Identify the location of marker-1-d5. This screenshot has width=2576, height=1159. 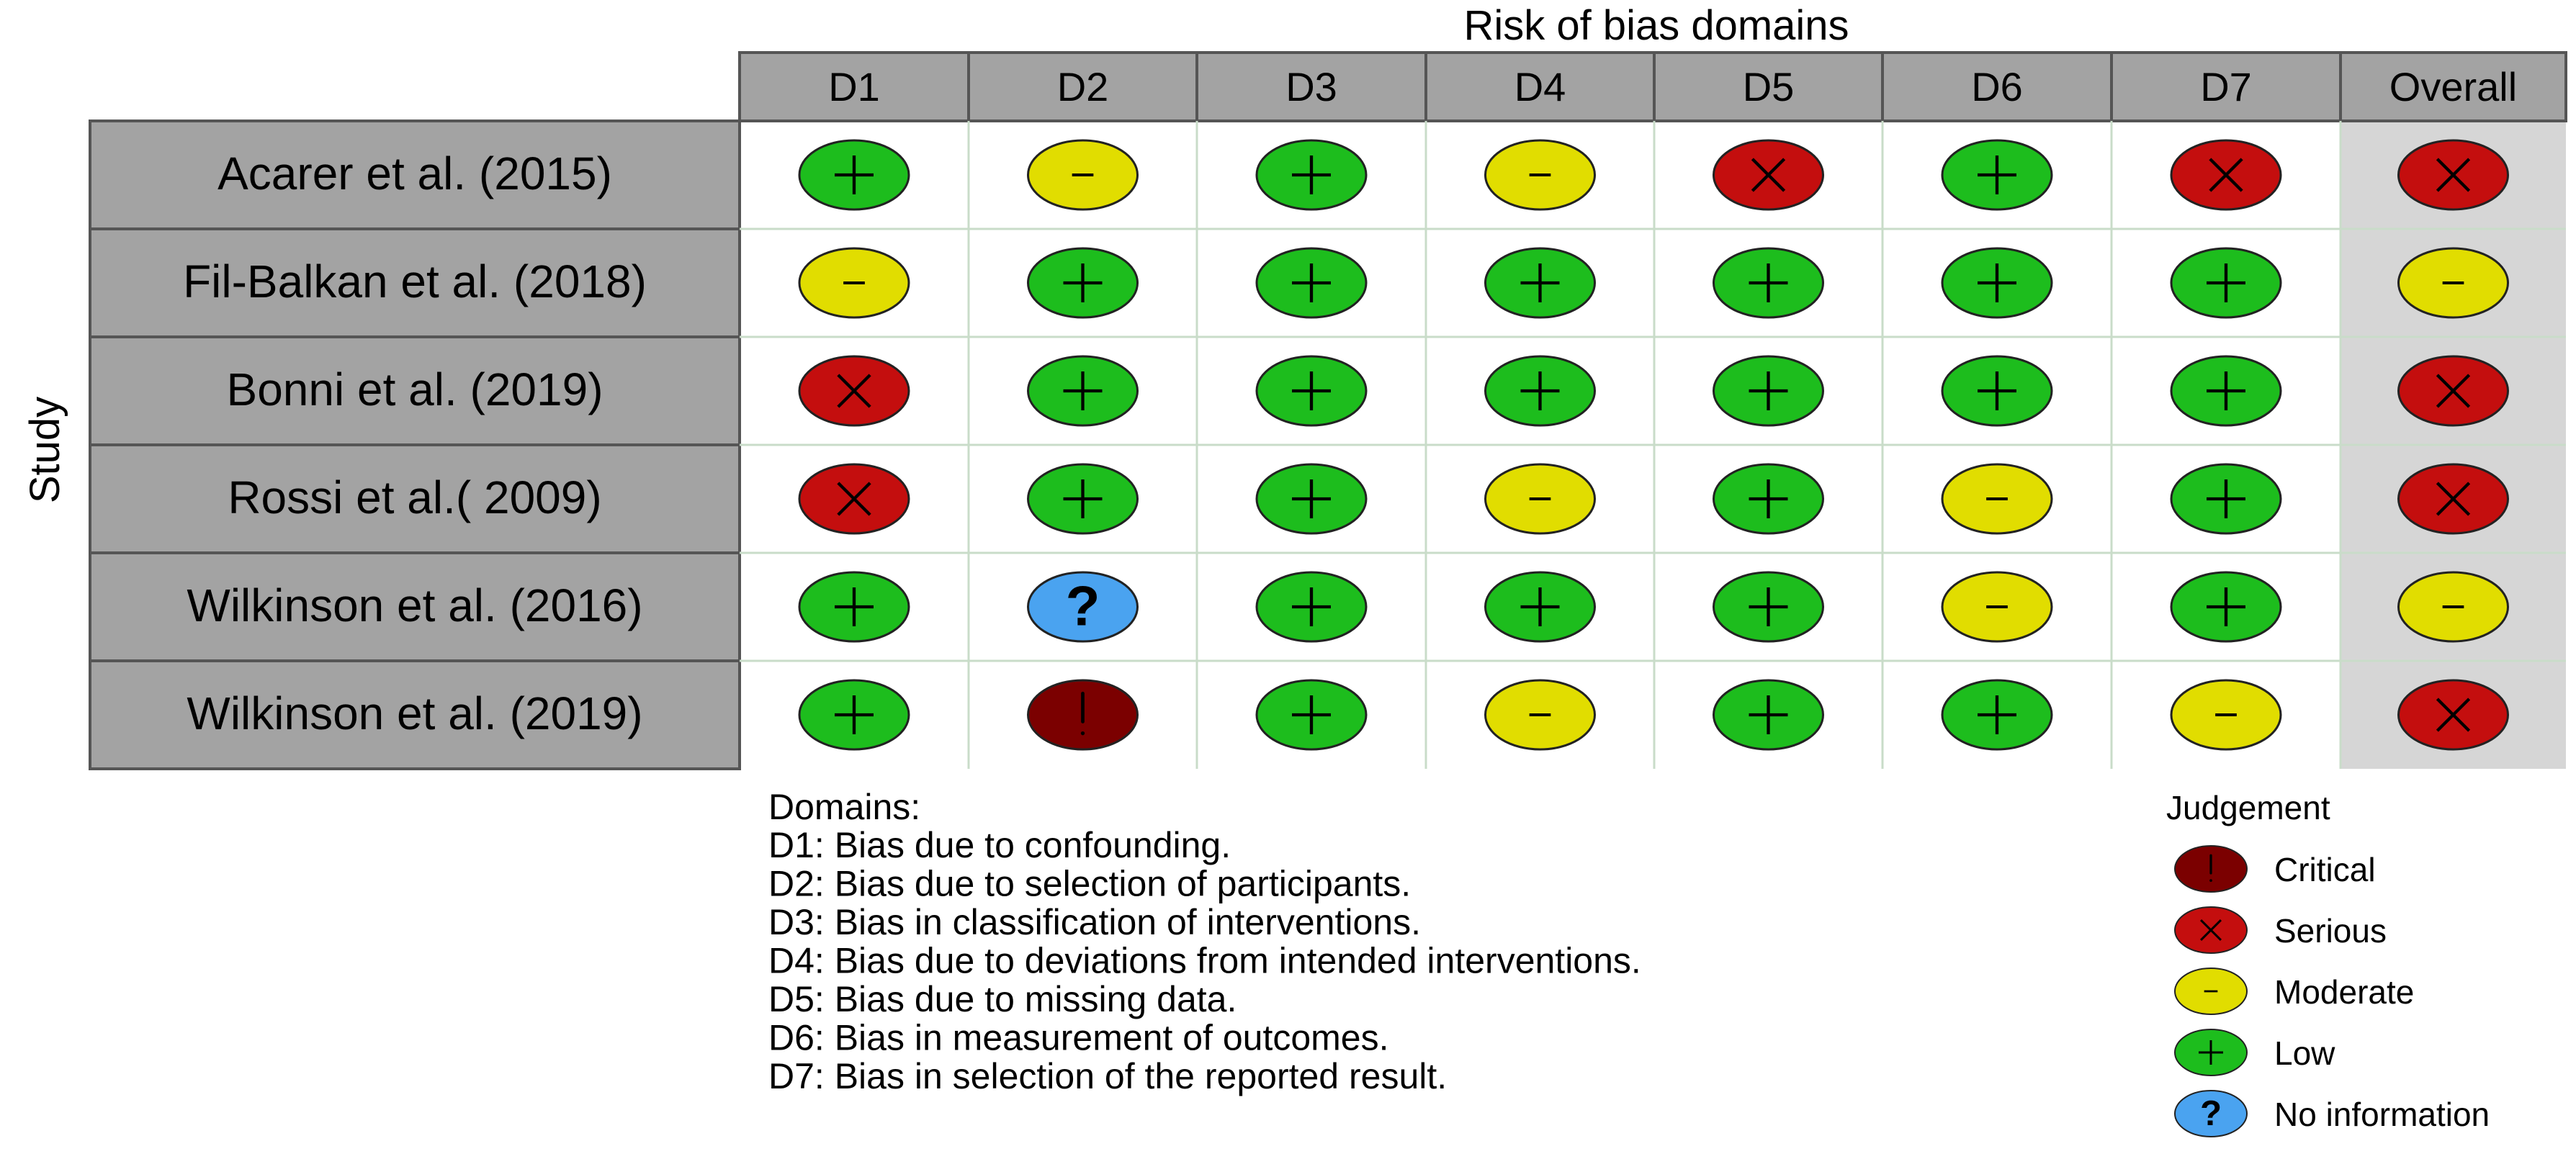
(1768, 175).